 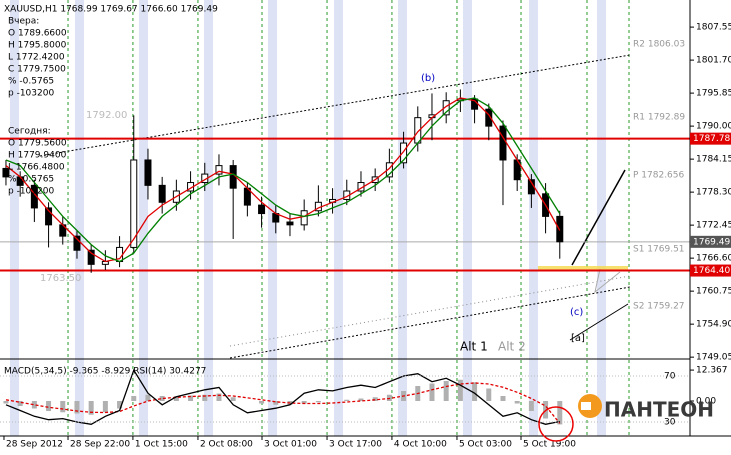 I want to click on level-label: 1764.40, so click(x=711, y=271).